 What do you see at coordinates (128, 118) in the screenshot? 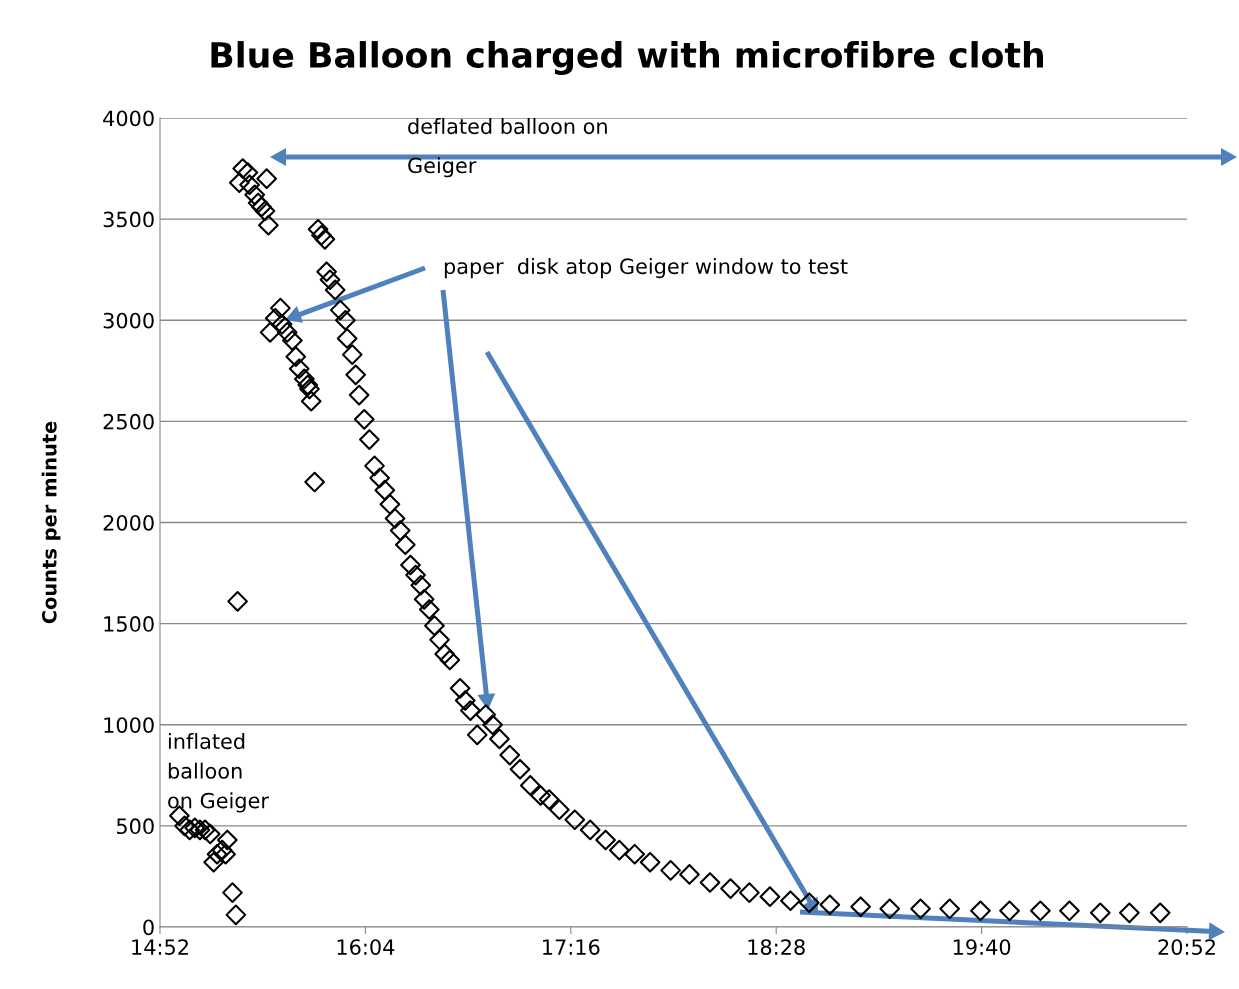
I see `y-tick-label: 4000` at bounding box center [128, 118].